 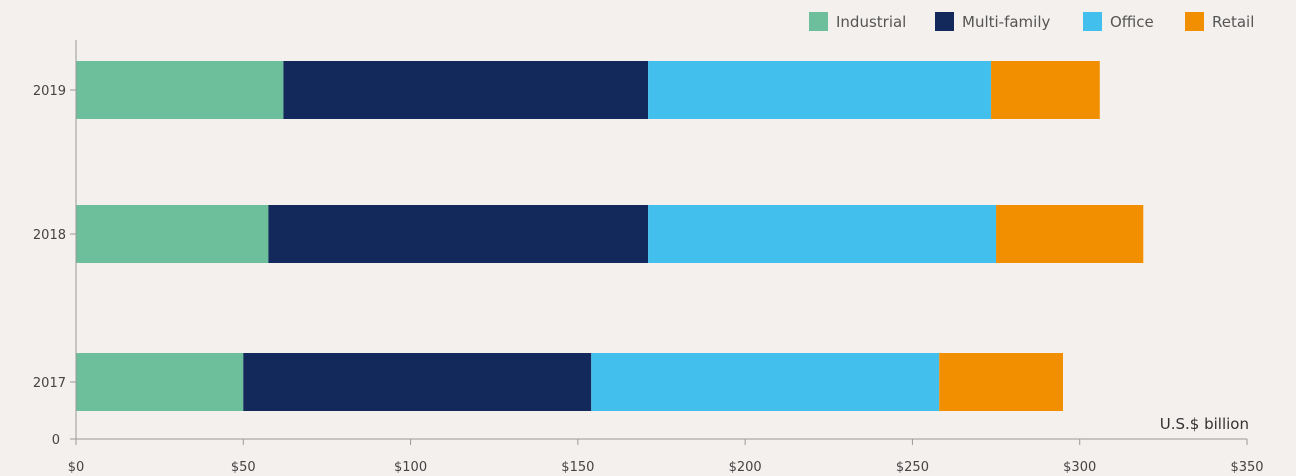 I want to click on x-tick-label: $200, so click(x=745, y=467).